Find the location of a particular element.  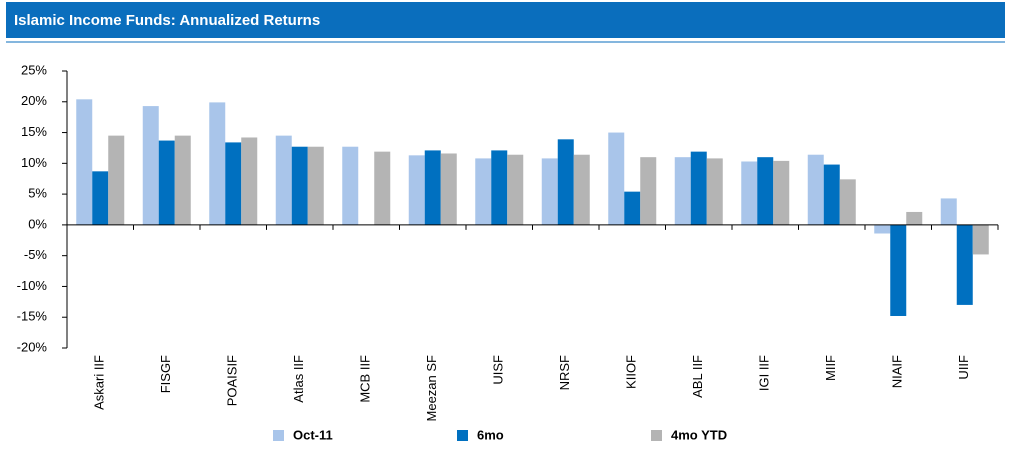

x-tick-label: POAISIF is located at coordinates (232, 380).